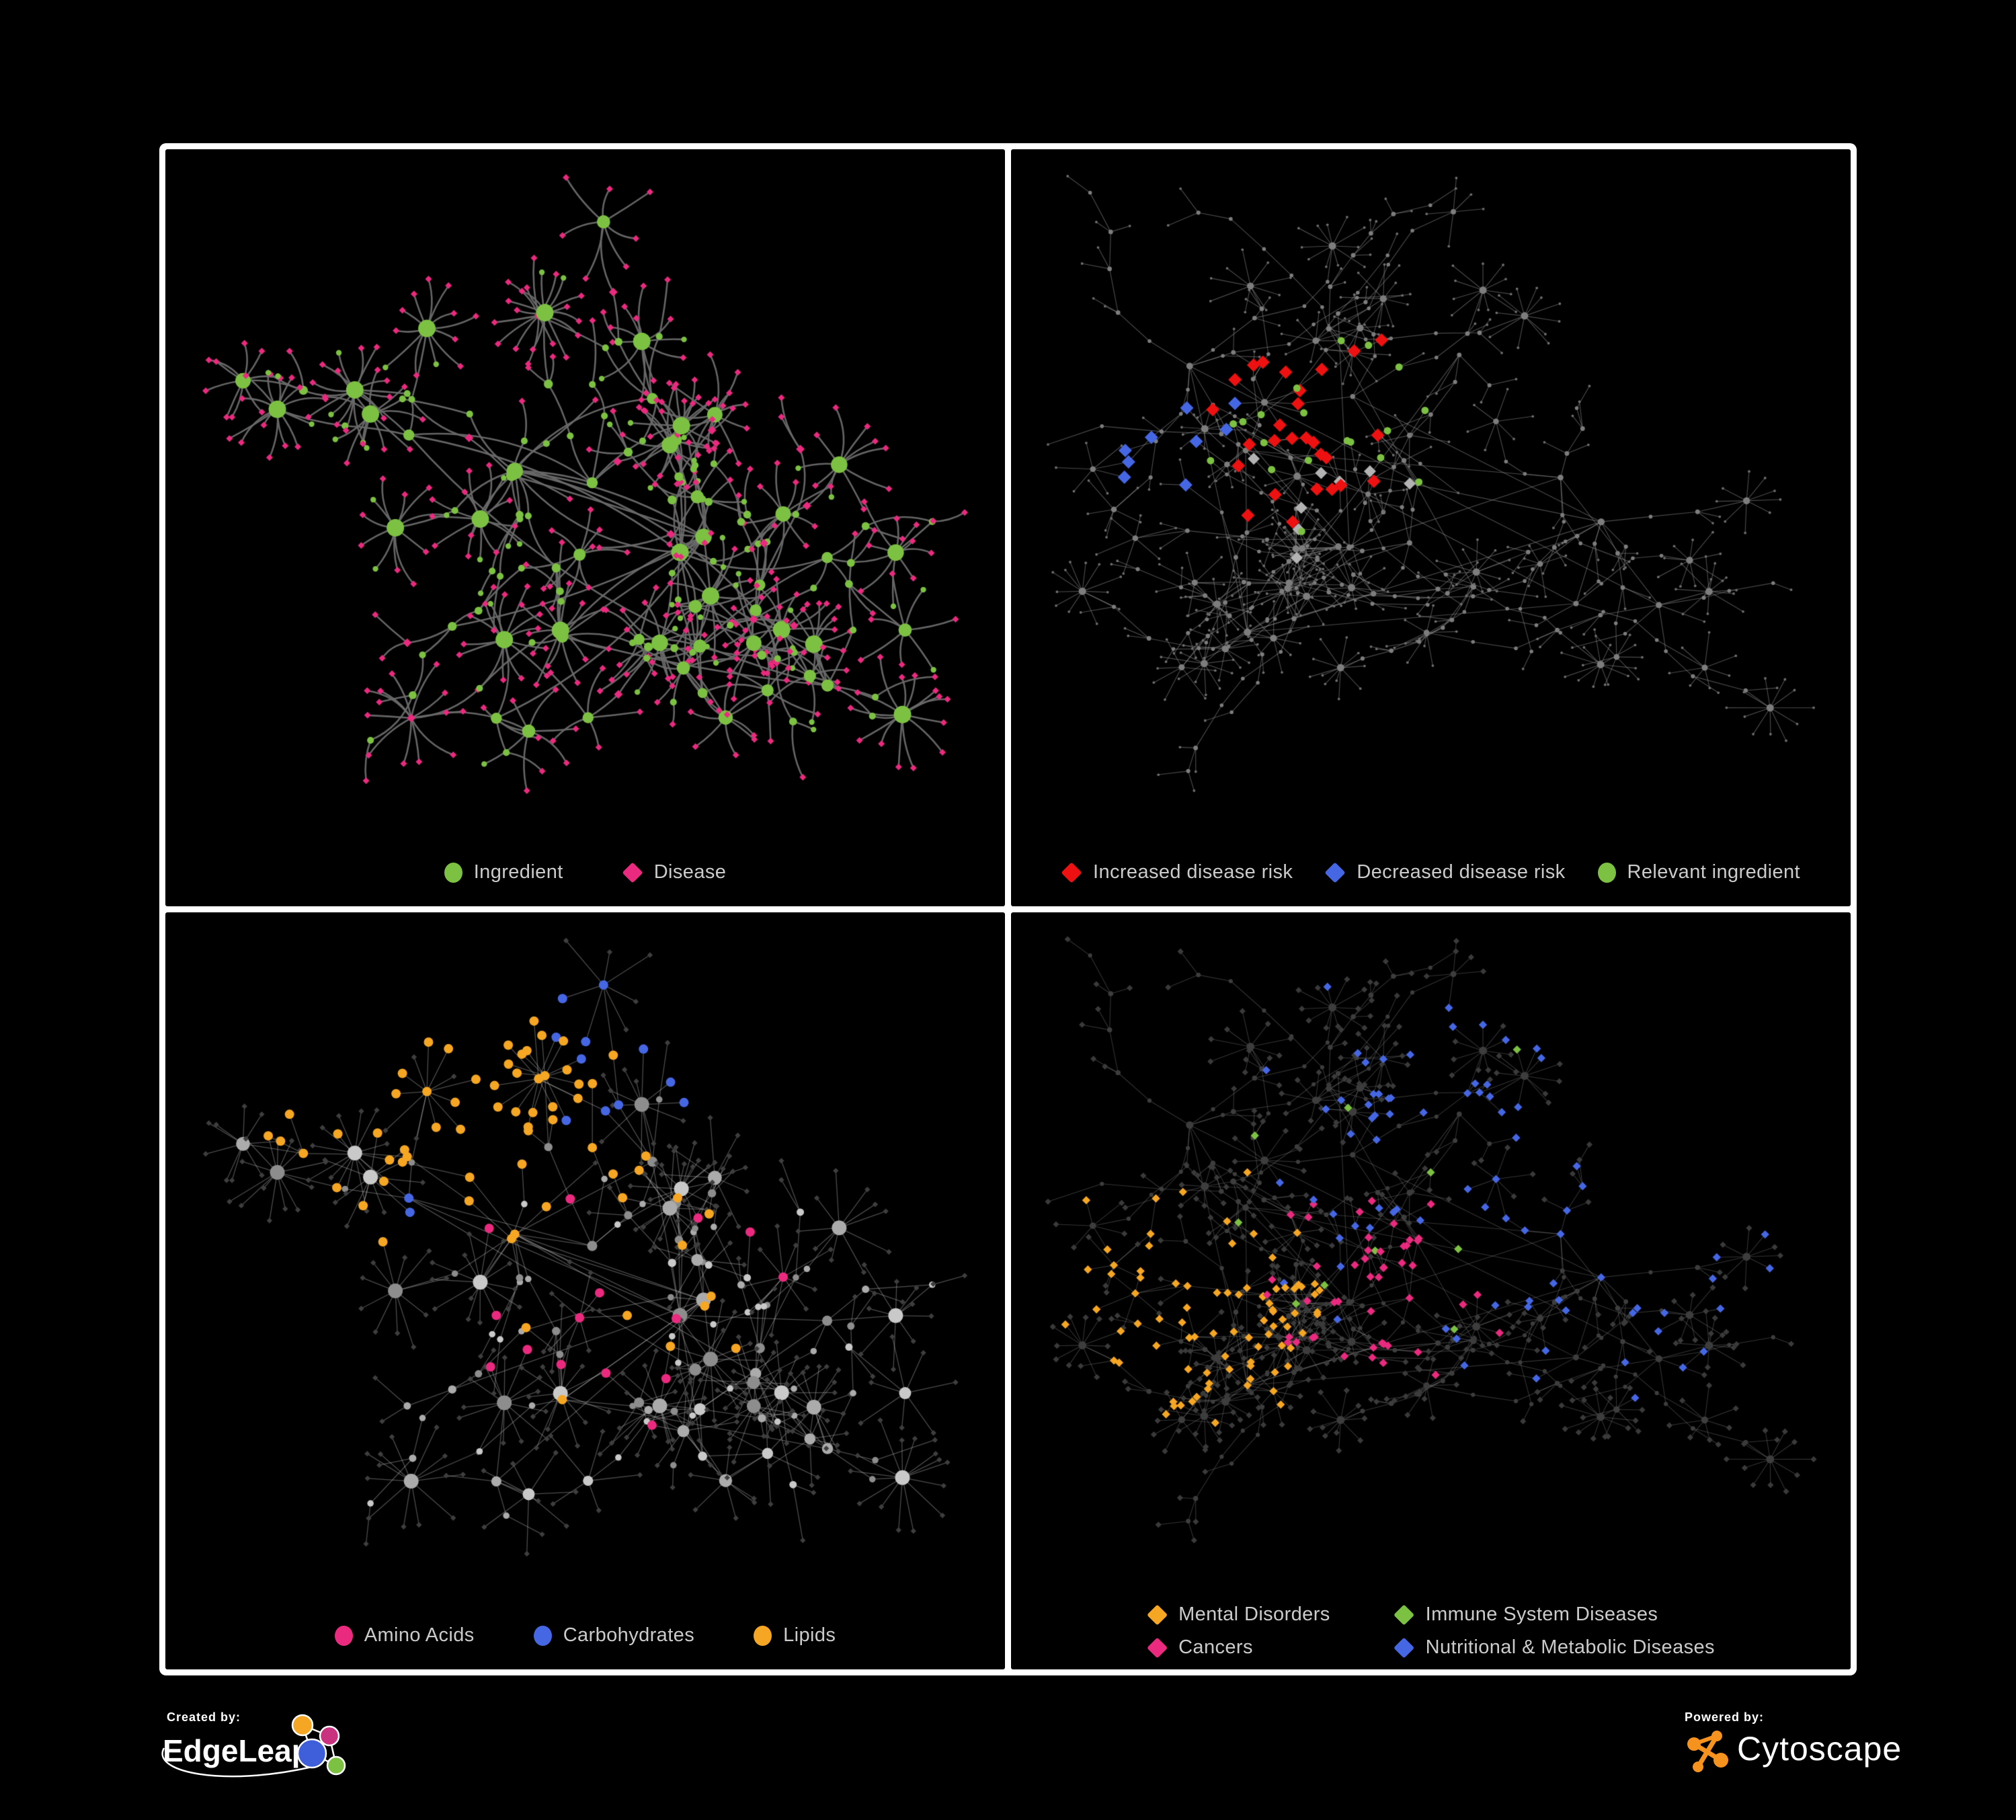 This screenshot has width=2016, height=1820. Describe the element at coordinates (336, 1765) in the screenshot. I see `edgeleap-node-green-icon` at that location.